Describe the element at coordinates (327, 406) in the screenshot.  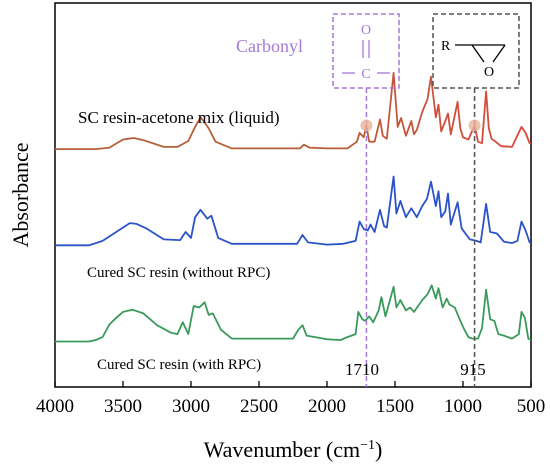
I see `x-tick-label-2000: 2000` at that location.